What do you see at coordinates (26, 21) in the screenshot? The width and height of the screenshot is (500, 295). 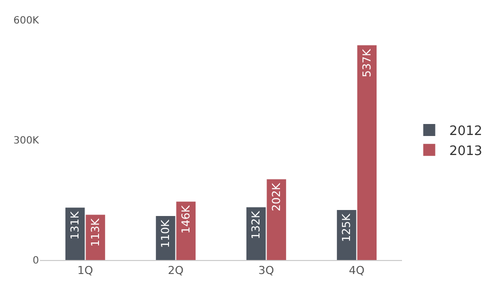 I see `y-tick-label: 600K` at bounding box center [26, 21].